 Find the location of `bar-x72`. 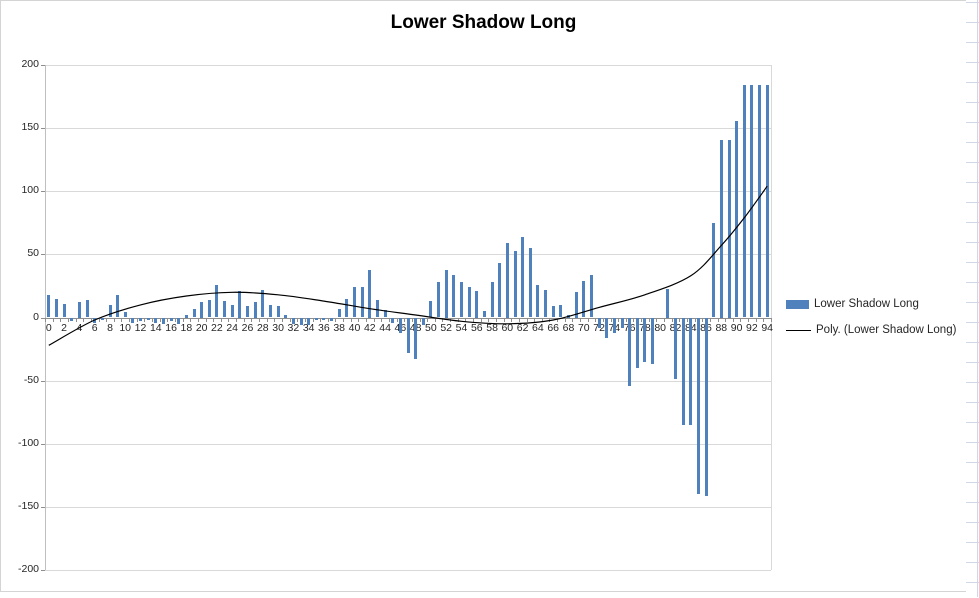

bar-x72 is located at coordinates (599, 322).